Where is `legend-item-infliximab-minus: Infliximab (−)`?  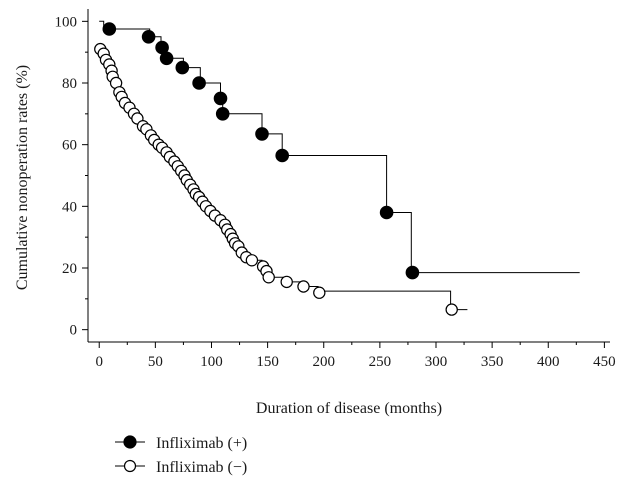
legend-item-infliximab-minus: Infliximab (−) is located at coordinates (181, 467).